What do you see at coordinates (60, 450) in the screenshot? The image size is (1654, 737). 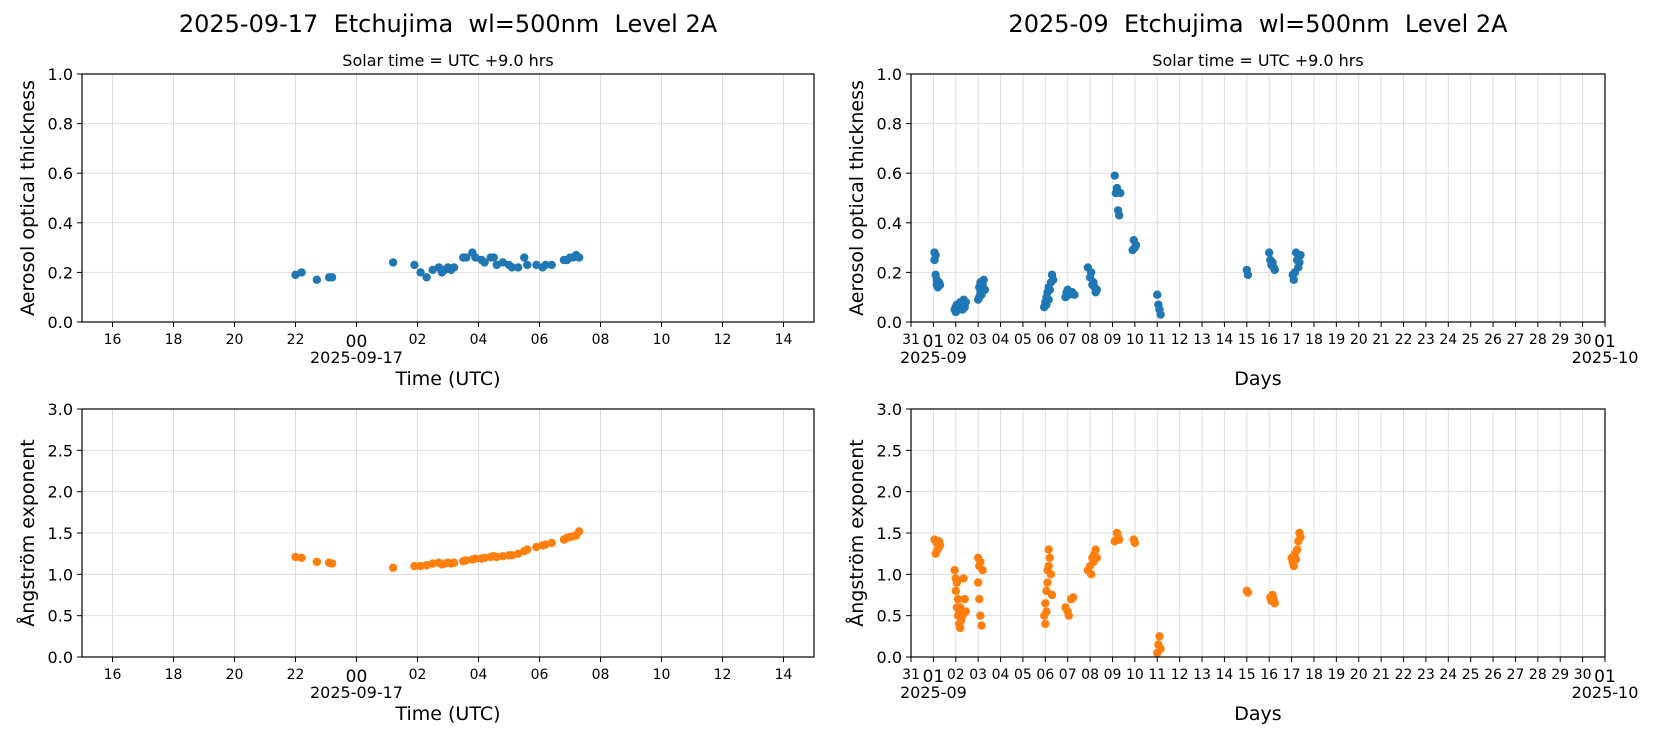 I see `y-tick-label: 2.5` at bounding box center [60, 450].